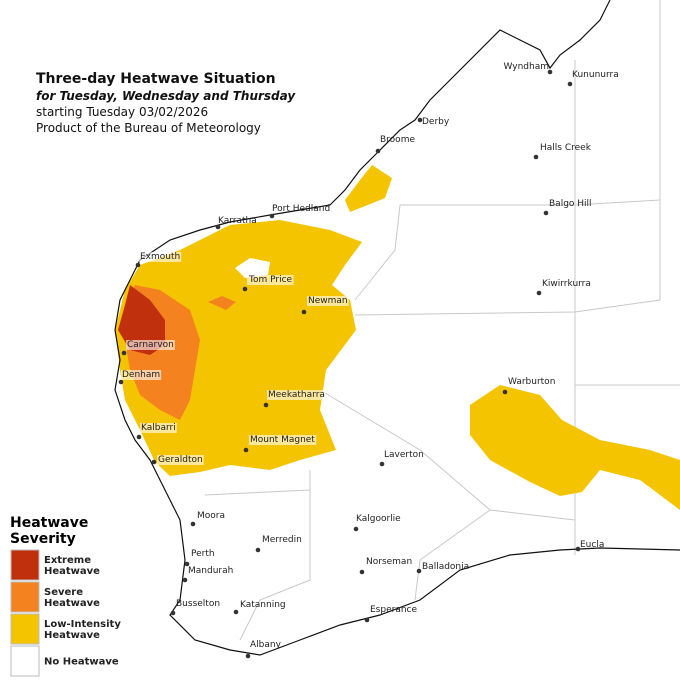  Describe the element at coordinates (404, 455) in the screenshot. I see `town-label: Laverton` at that location.